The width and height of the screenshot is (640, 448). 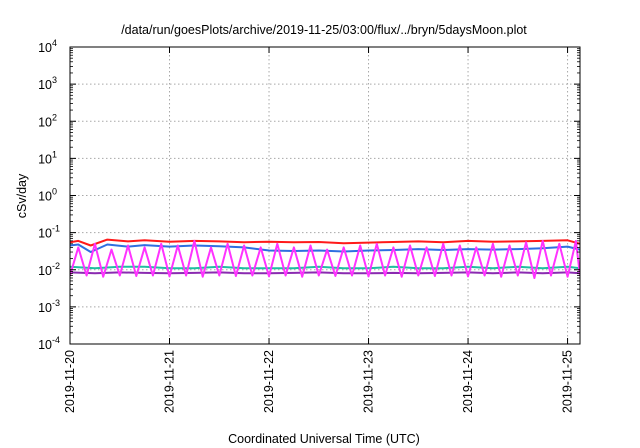 What do you see at coordinates (54, 43) in the screenshot?
I see `y-tick-exponent: 4` at bounding box center [54, 43].